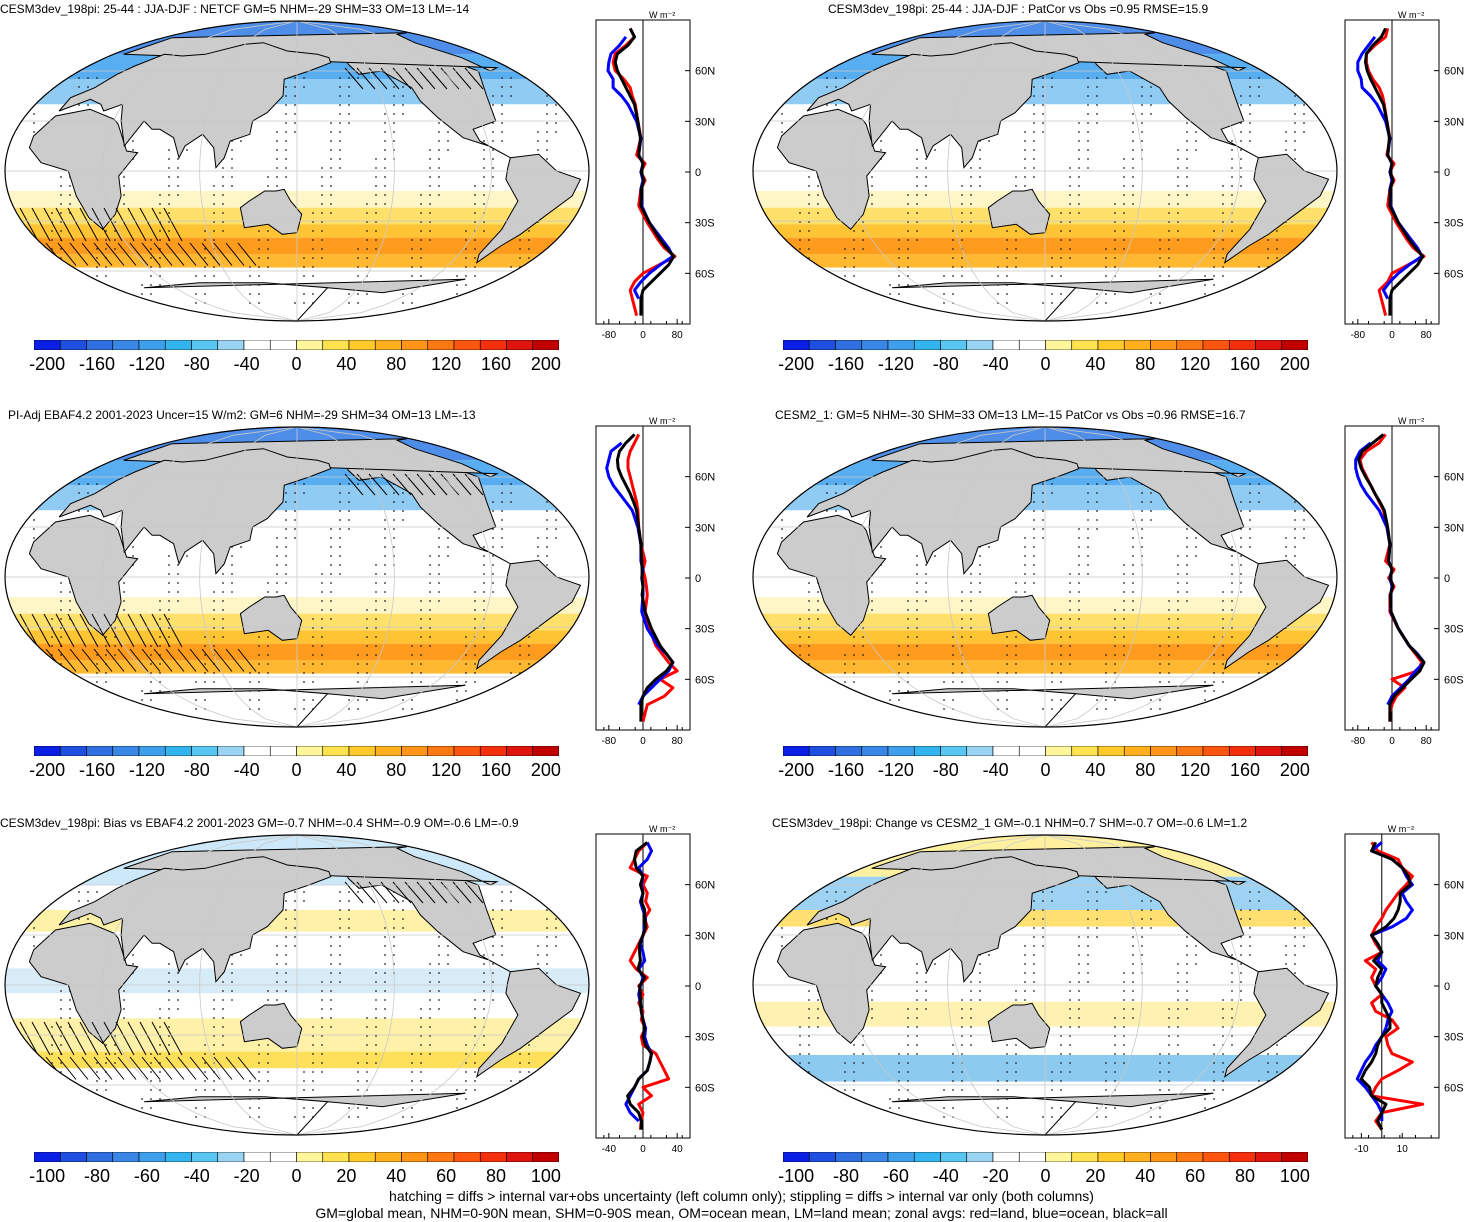  I want to click on colorbar-labels: -200 -160 -120 -80 -40 0 40 80 120 160 200, so click(1044, 365).